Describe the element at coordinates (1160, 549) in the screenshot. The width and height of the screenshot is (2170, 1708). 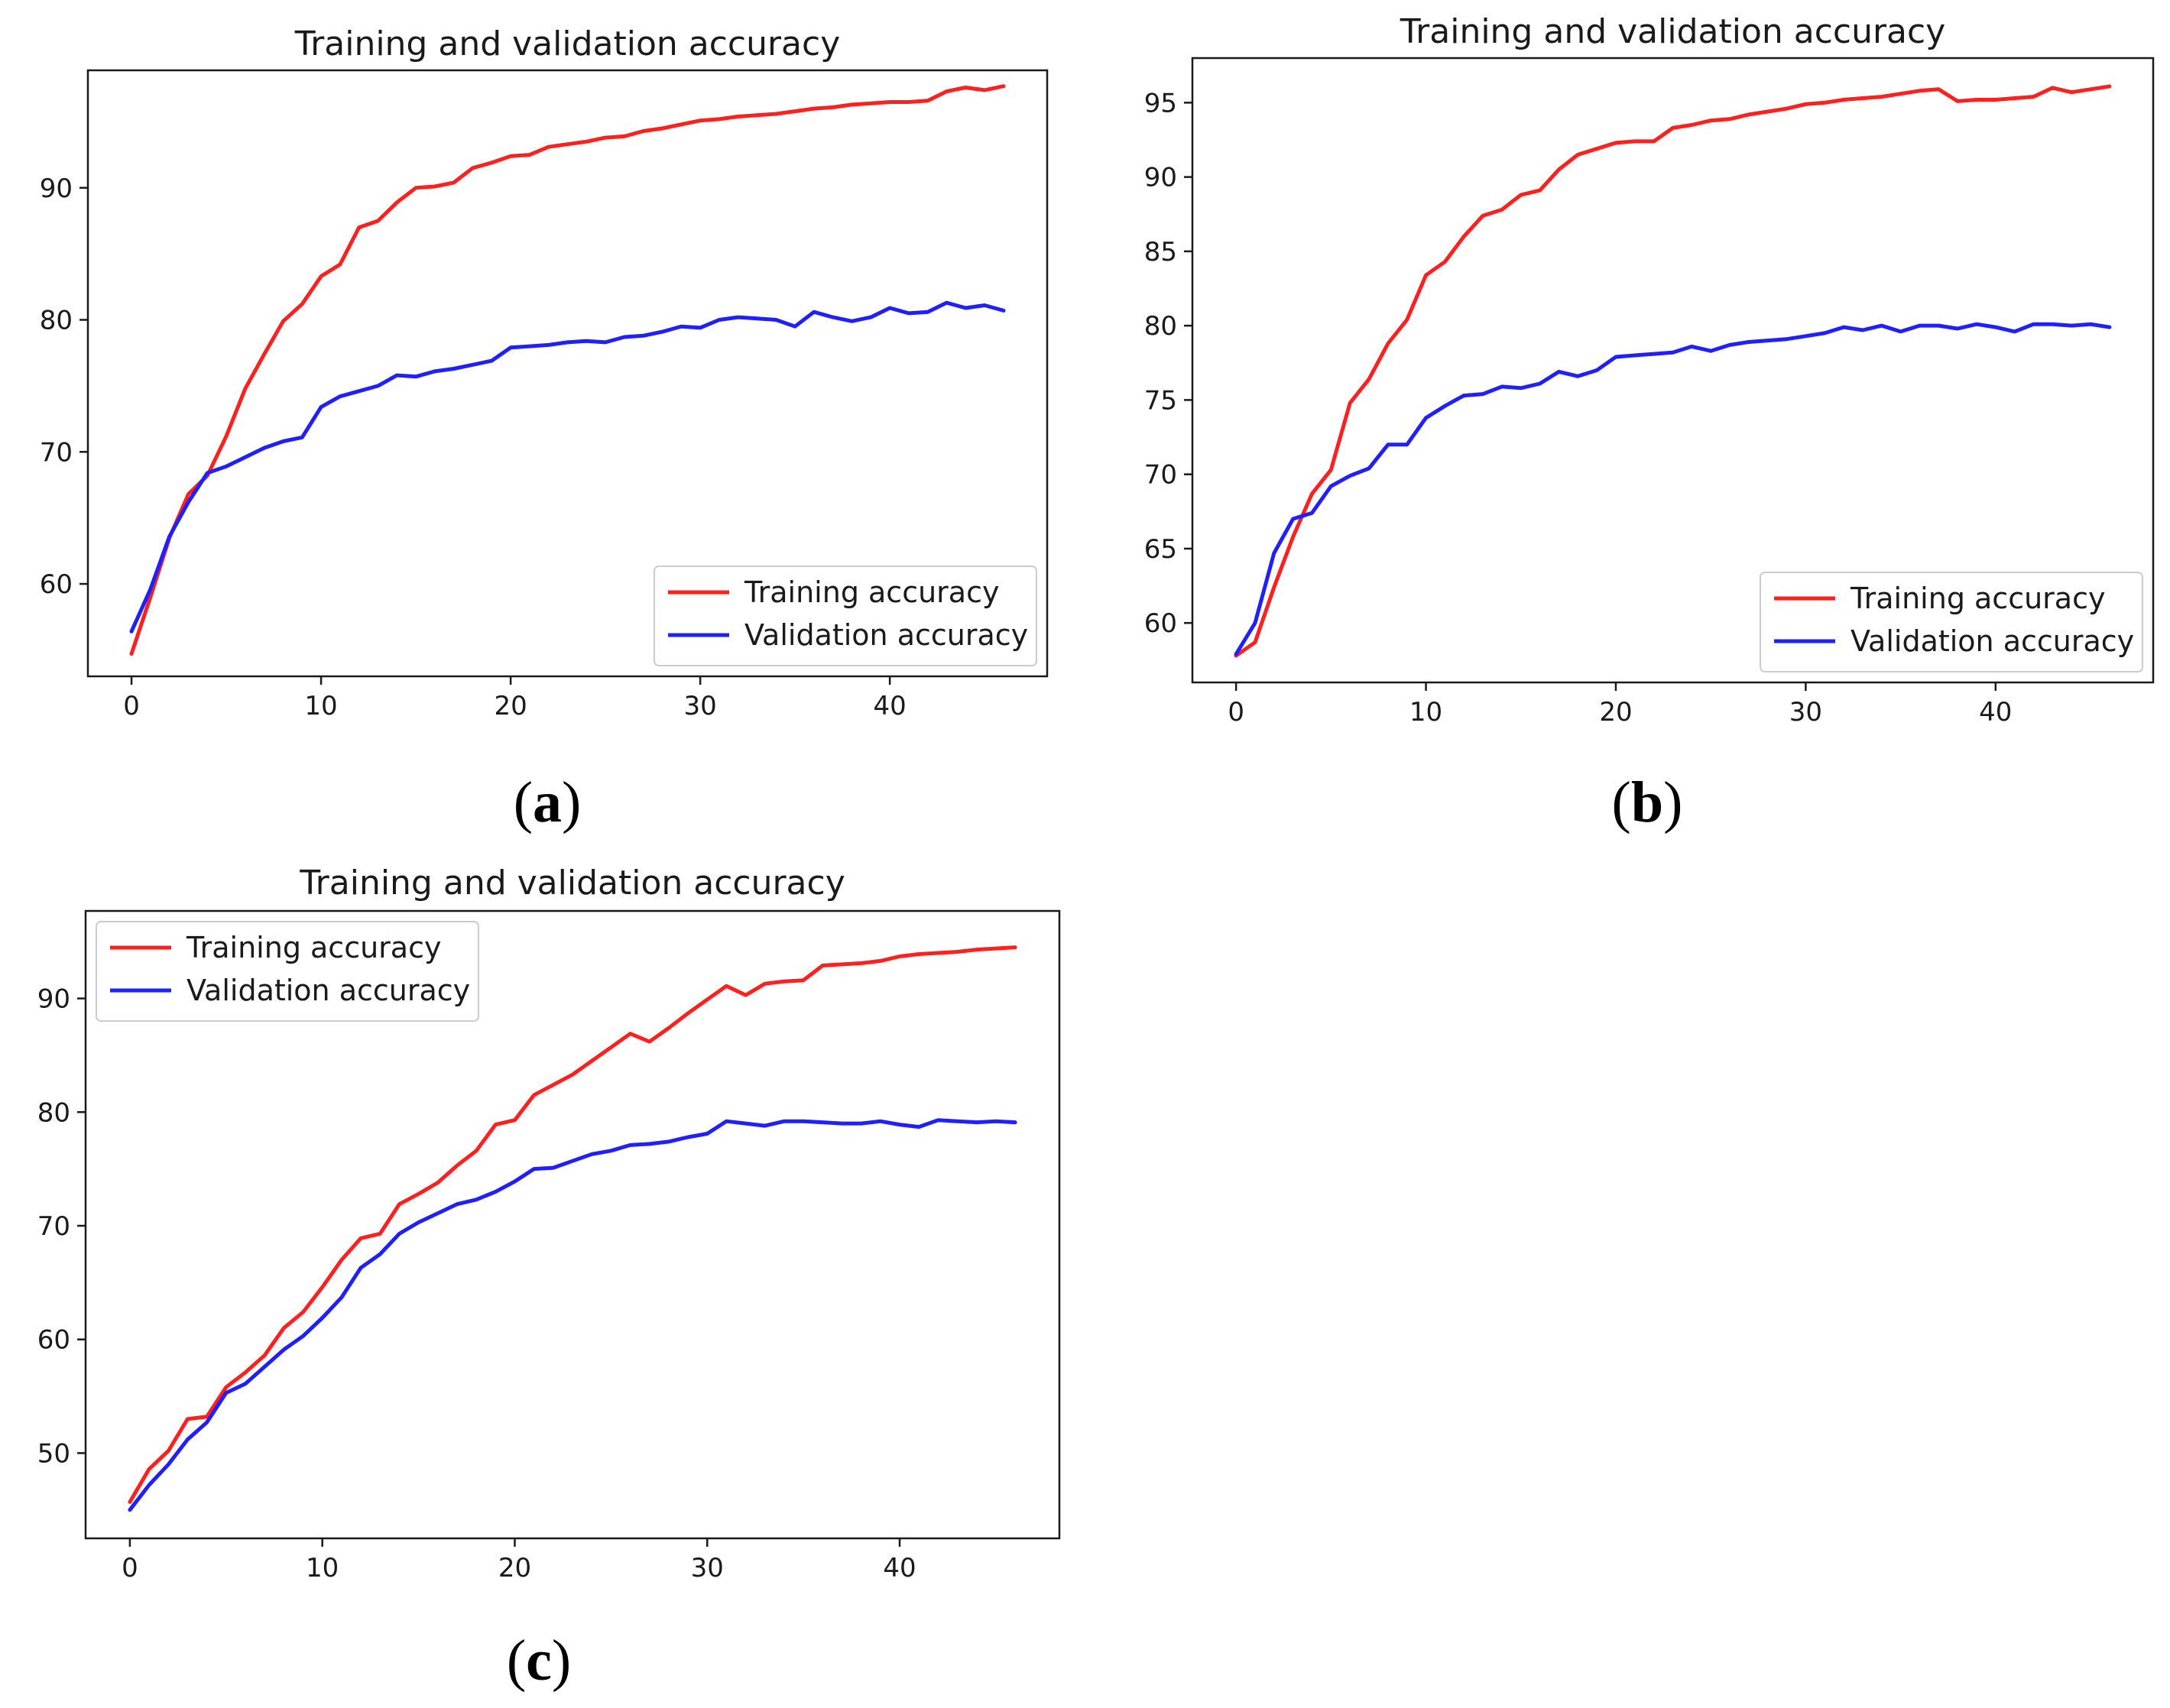
I see `y-tick-label: 65` at that location.